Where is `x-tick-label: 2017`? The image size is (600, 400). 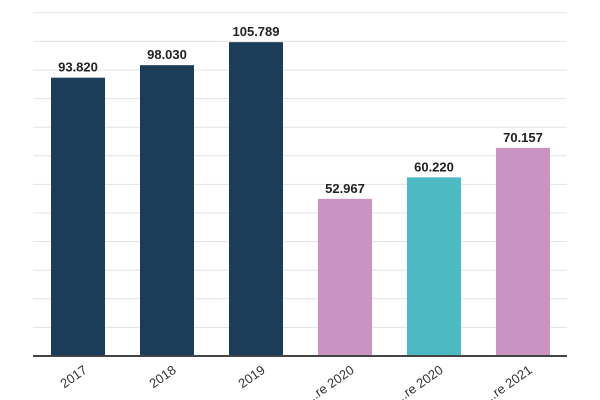
x-tick-label: 2017 is located at coordinates (73, 376).